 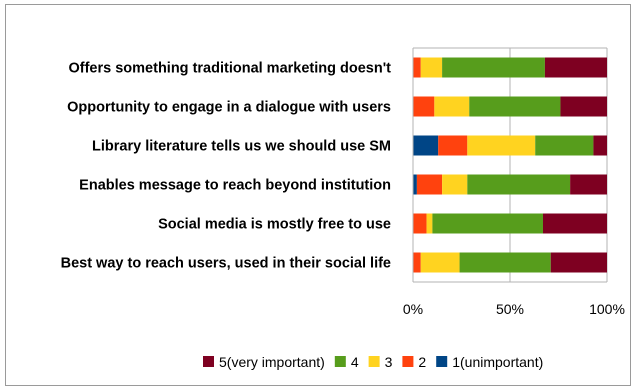 I want to click on bar-5-series-5-very-important, so click(x=574, y=223).